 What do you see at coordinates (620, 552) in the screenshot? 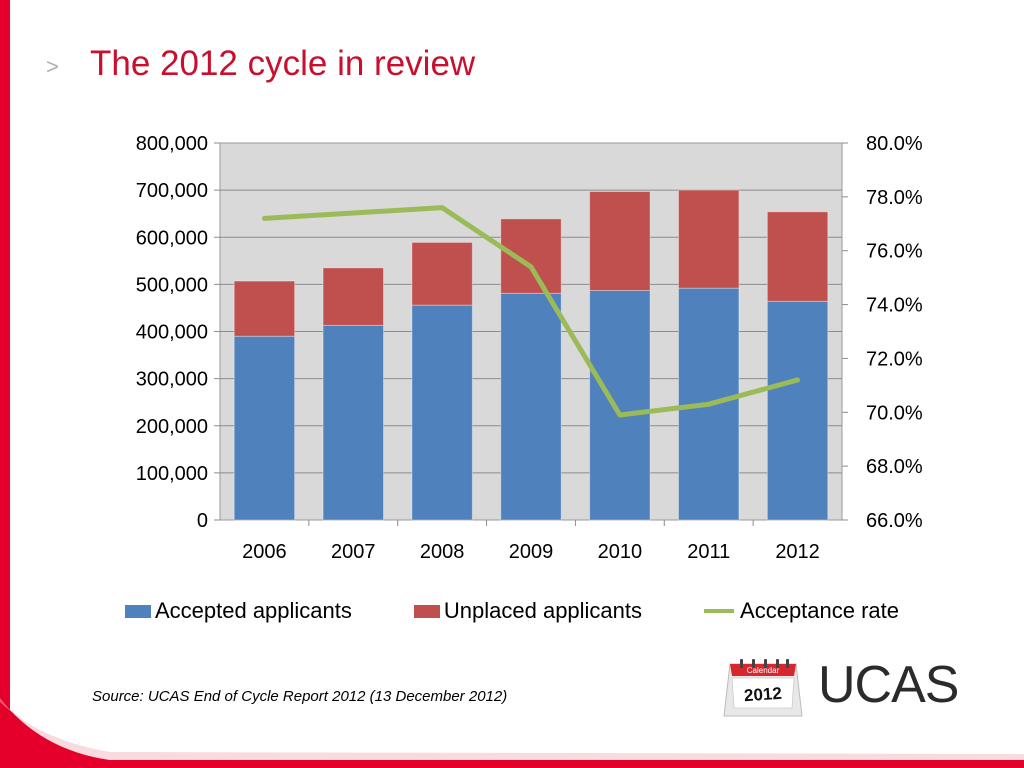
I see `x-axis-tick-label: 2010` at bounding box center [620, 552].